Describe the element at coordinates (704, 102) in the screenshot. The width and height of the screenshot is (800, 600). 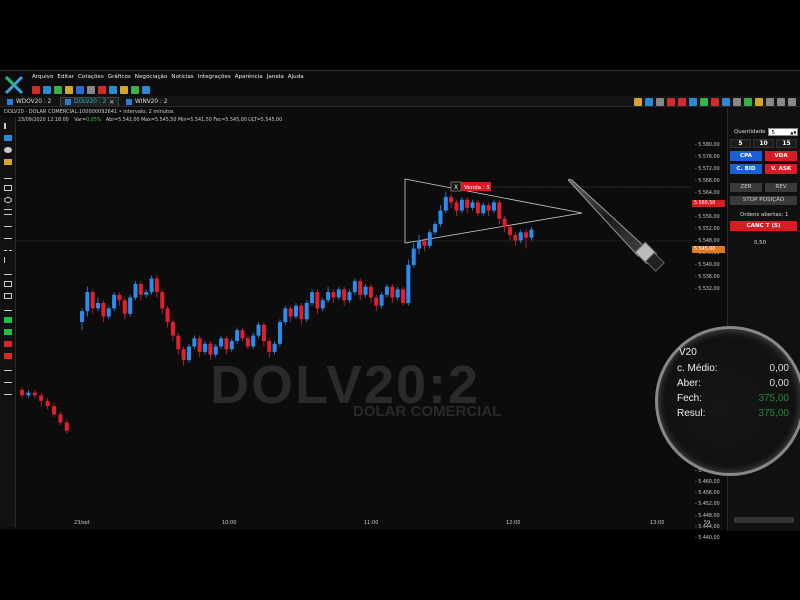
I see `study-icon` at that location.